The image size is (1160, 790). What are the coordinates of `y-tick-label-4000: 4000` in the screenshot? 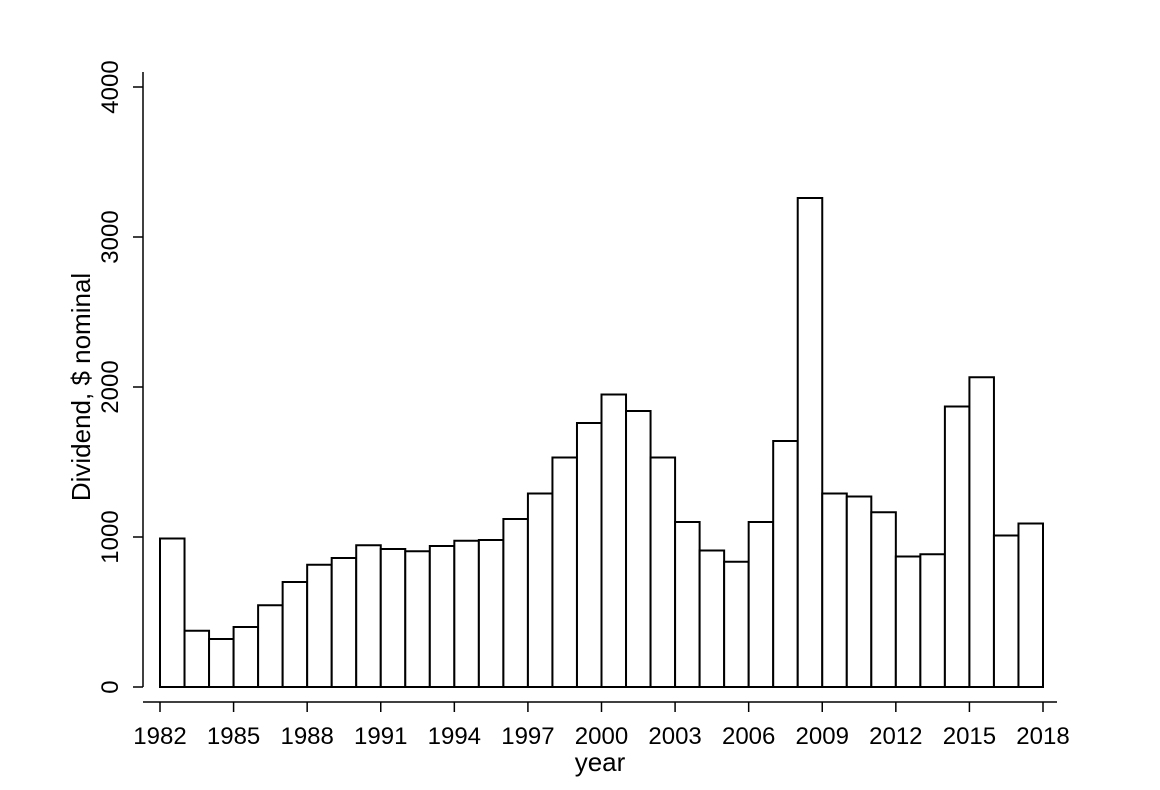 It's located at (110, 86).